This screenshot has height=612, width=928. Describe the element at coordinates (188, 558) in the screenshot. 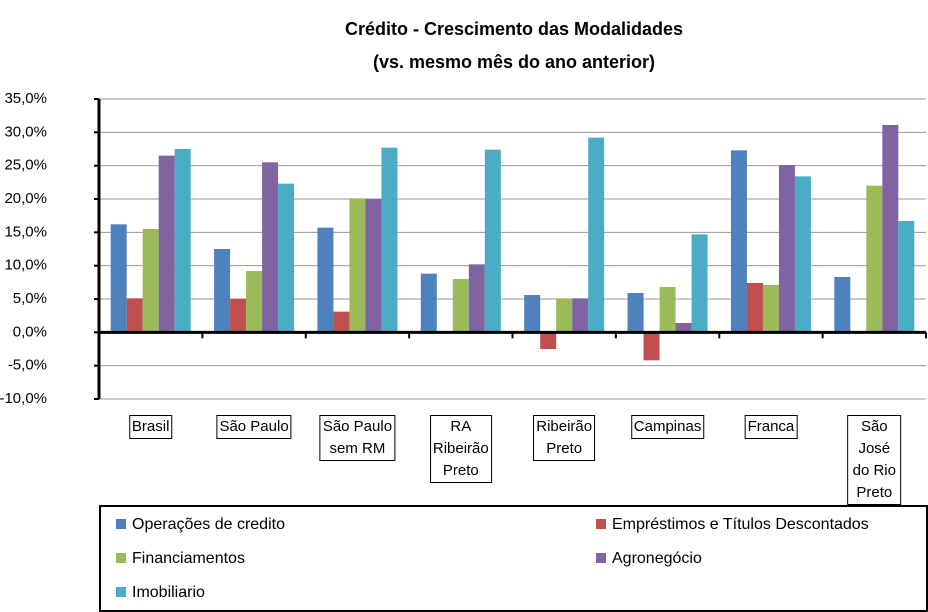

I see `legend-label: Financiamentos` at that location.